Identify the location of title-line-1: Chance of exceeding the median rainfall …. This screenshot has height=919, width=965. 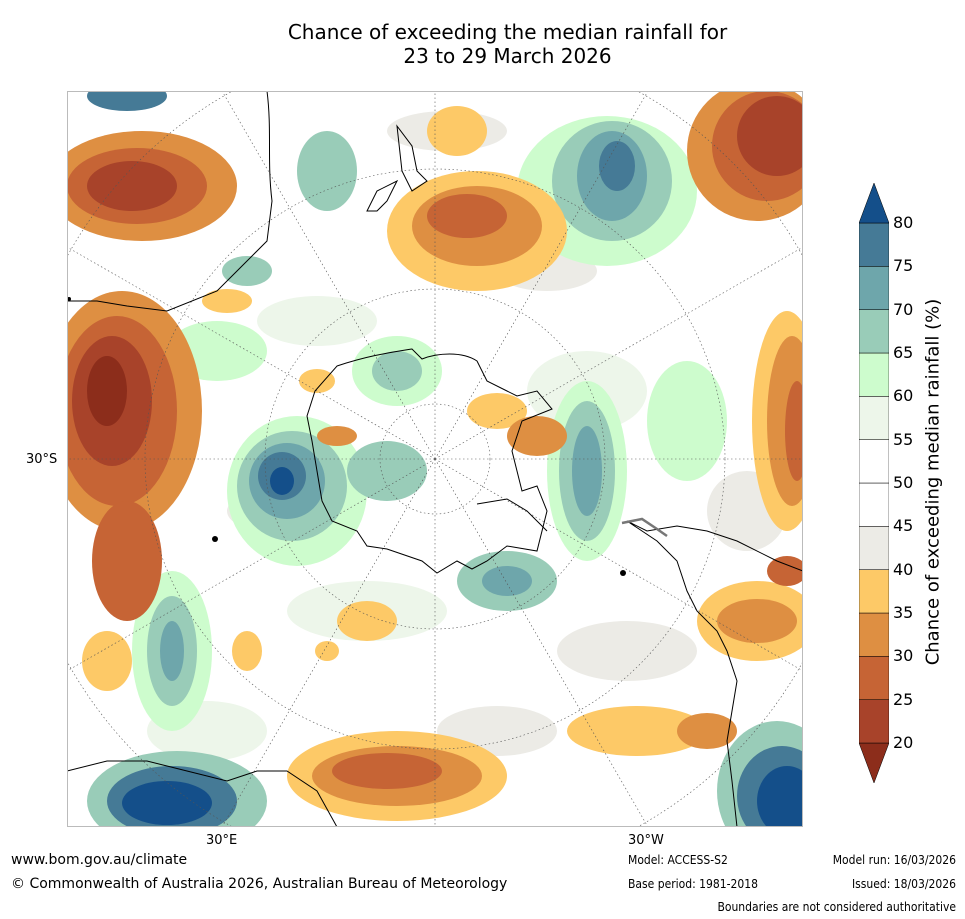
(507, 32).